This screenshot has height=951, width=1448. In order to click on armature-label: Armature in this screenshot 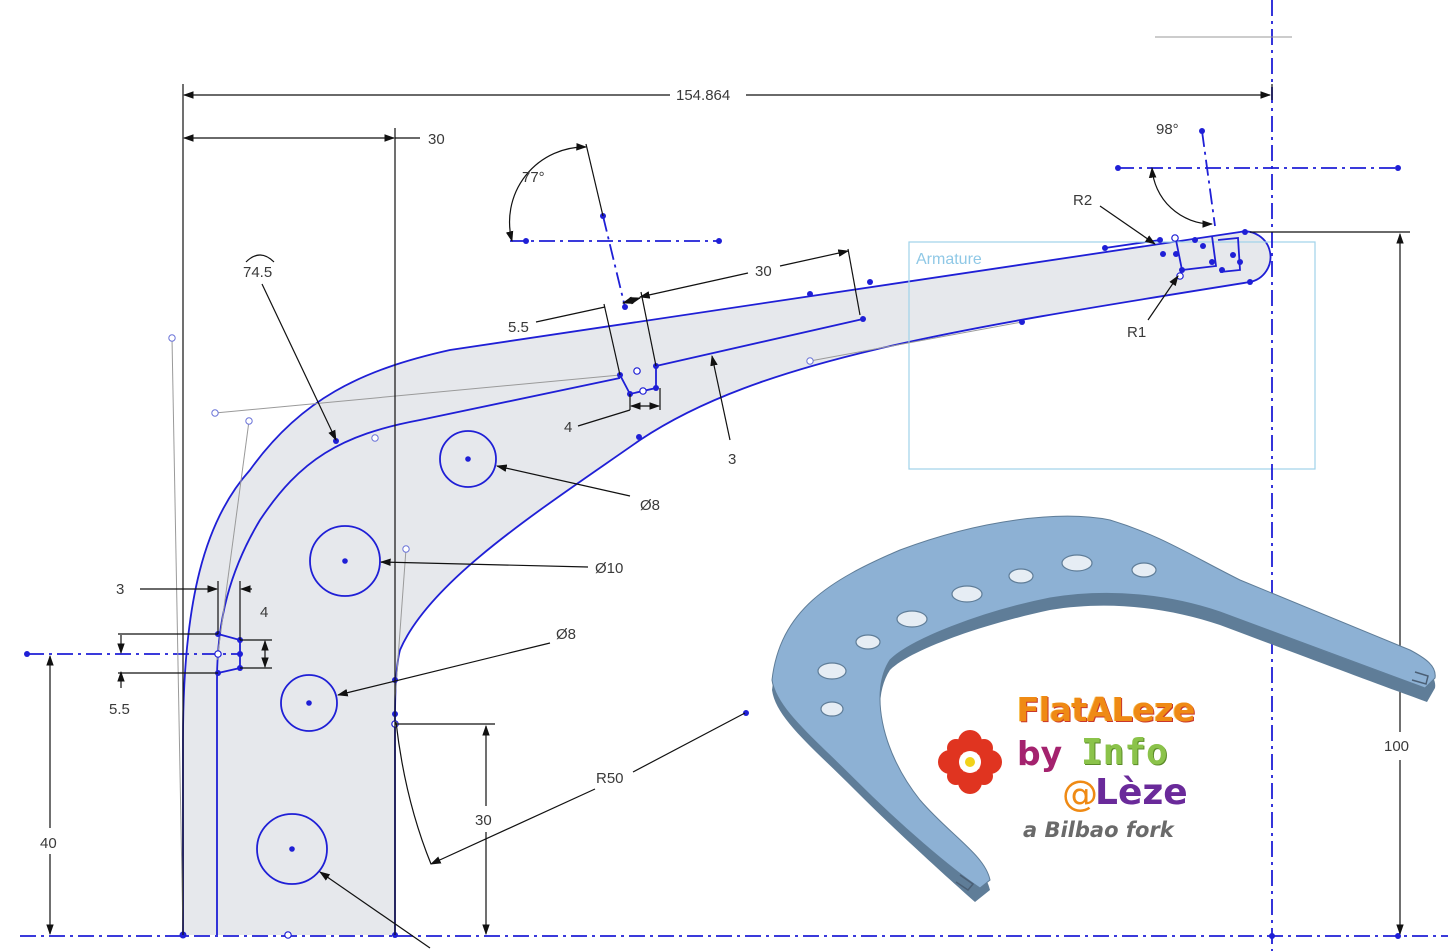, I will do `click(949, 259)`.